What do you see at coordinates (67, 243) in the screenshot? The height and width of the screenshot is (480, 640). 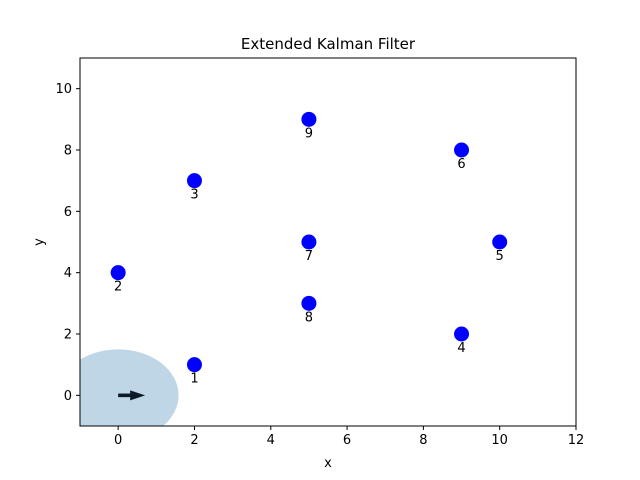 I see `y-axis: 0 2 4 6 8 10` at bounding box center [67, 243].